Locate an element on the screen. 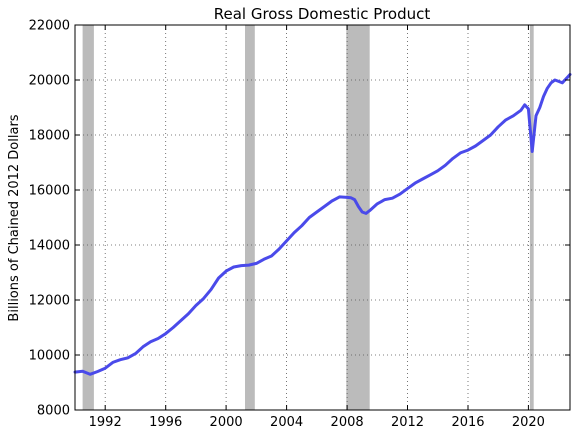  x-tick-label: 2004 is located at coordinates (286, 422).